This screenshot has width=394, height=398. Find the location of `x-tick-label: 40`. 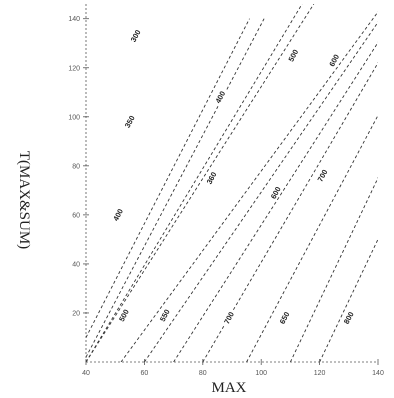

x-tick-label: 40 is located at coordinates (86, 373).